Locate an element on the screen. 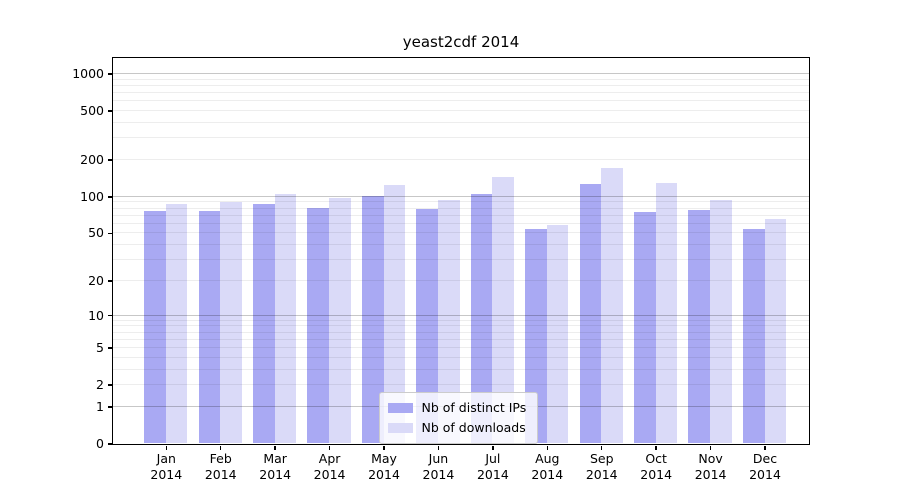 This screenshot has width=900, height=500. bar-s0-feb is located at coordinates (209, 327).